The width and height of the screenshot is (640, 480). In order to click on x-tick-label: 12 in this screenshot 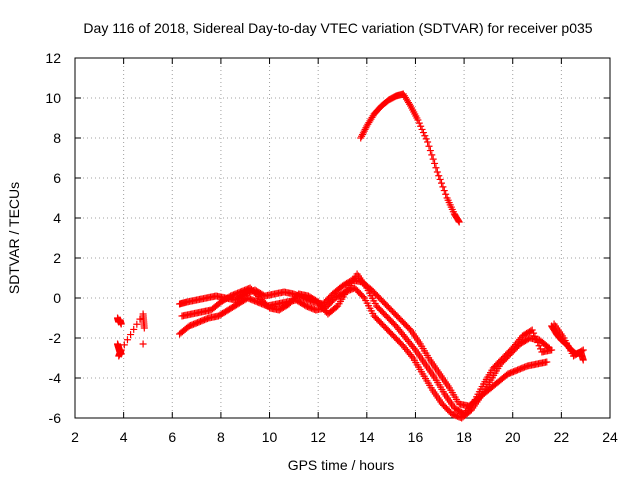, I will do `click(318, 437)`.